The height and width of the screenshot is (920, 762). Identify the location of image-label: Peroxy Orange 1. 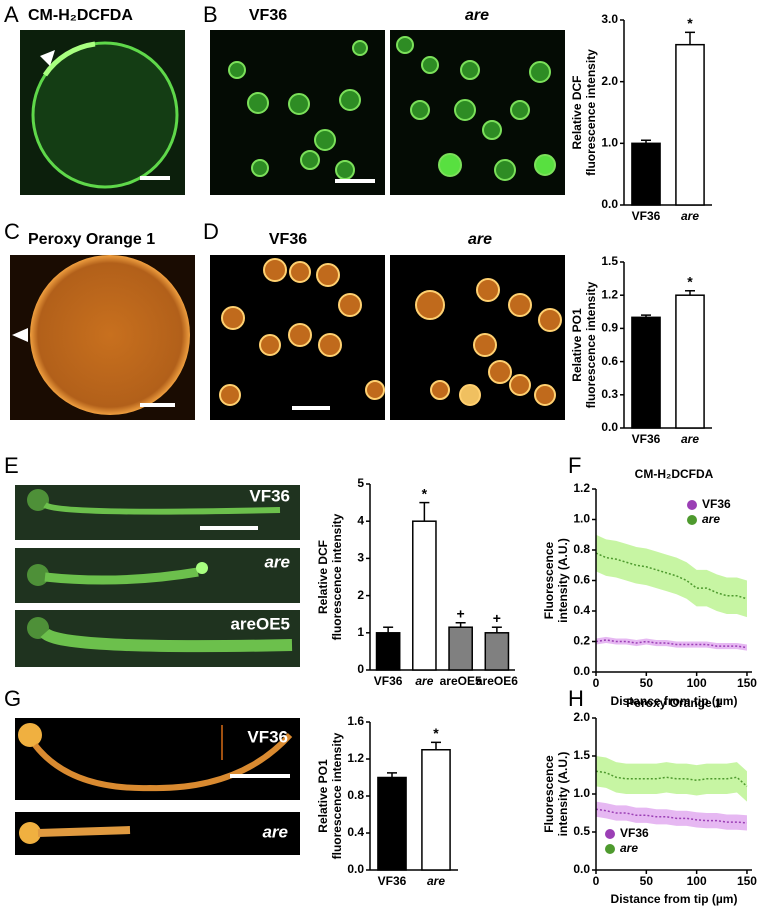
(91, 239).